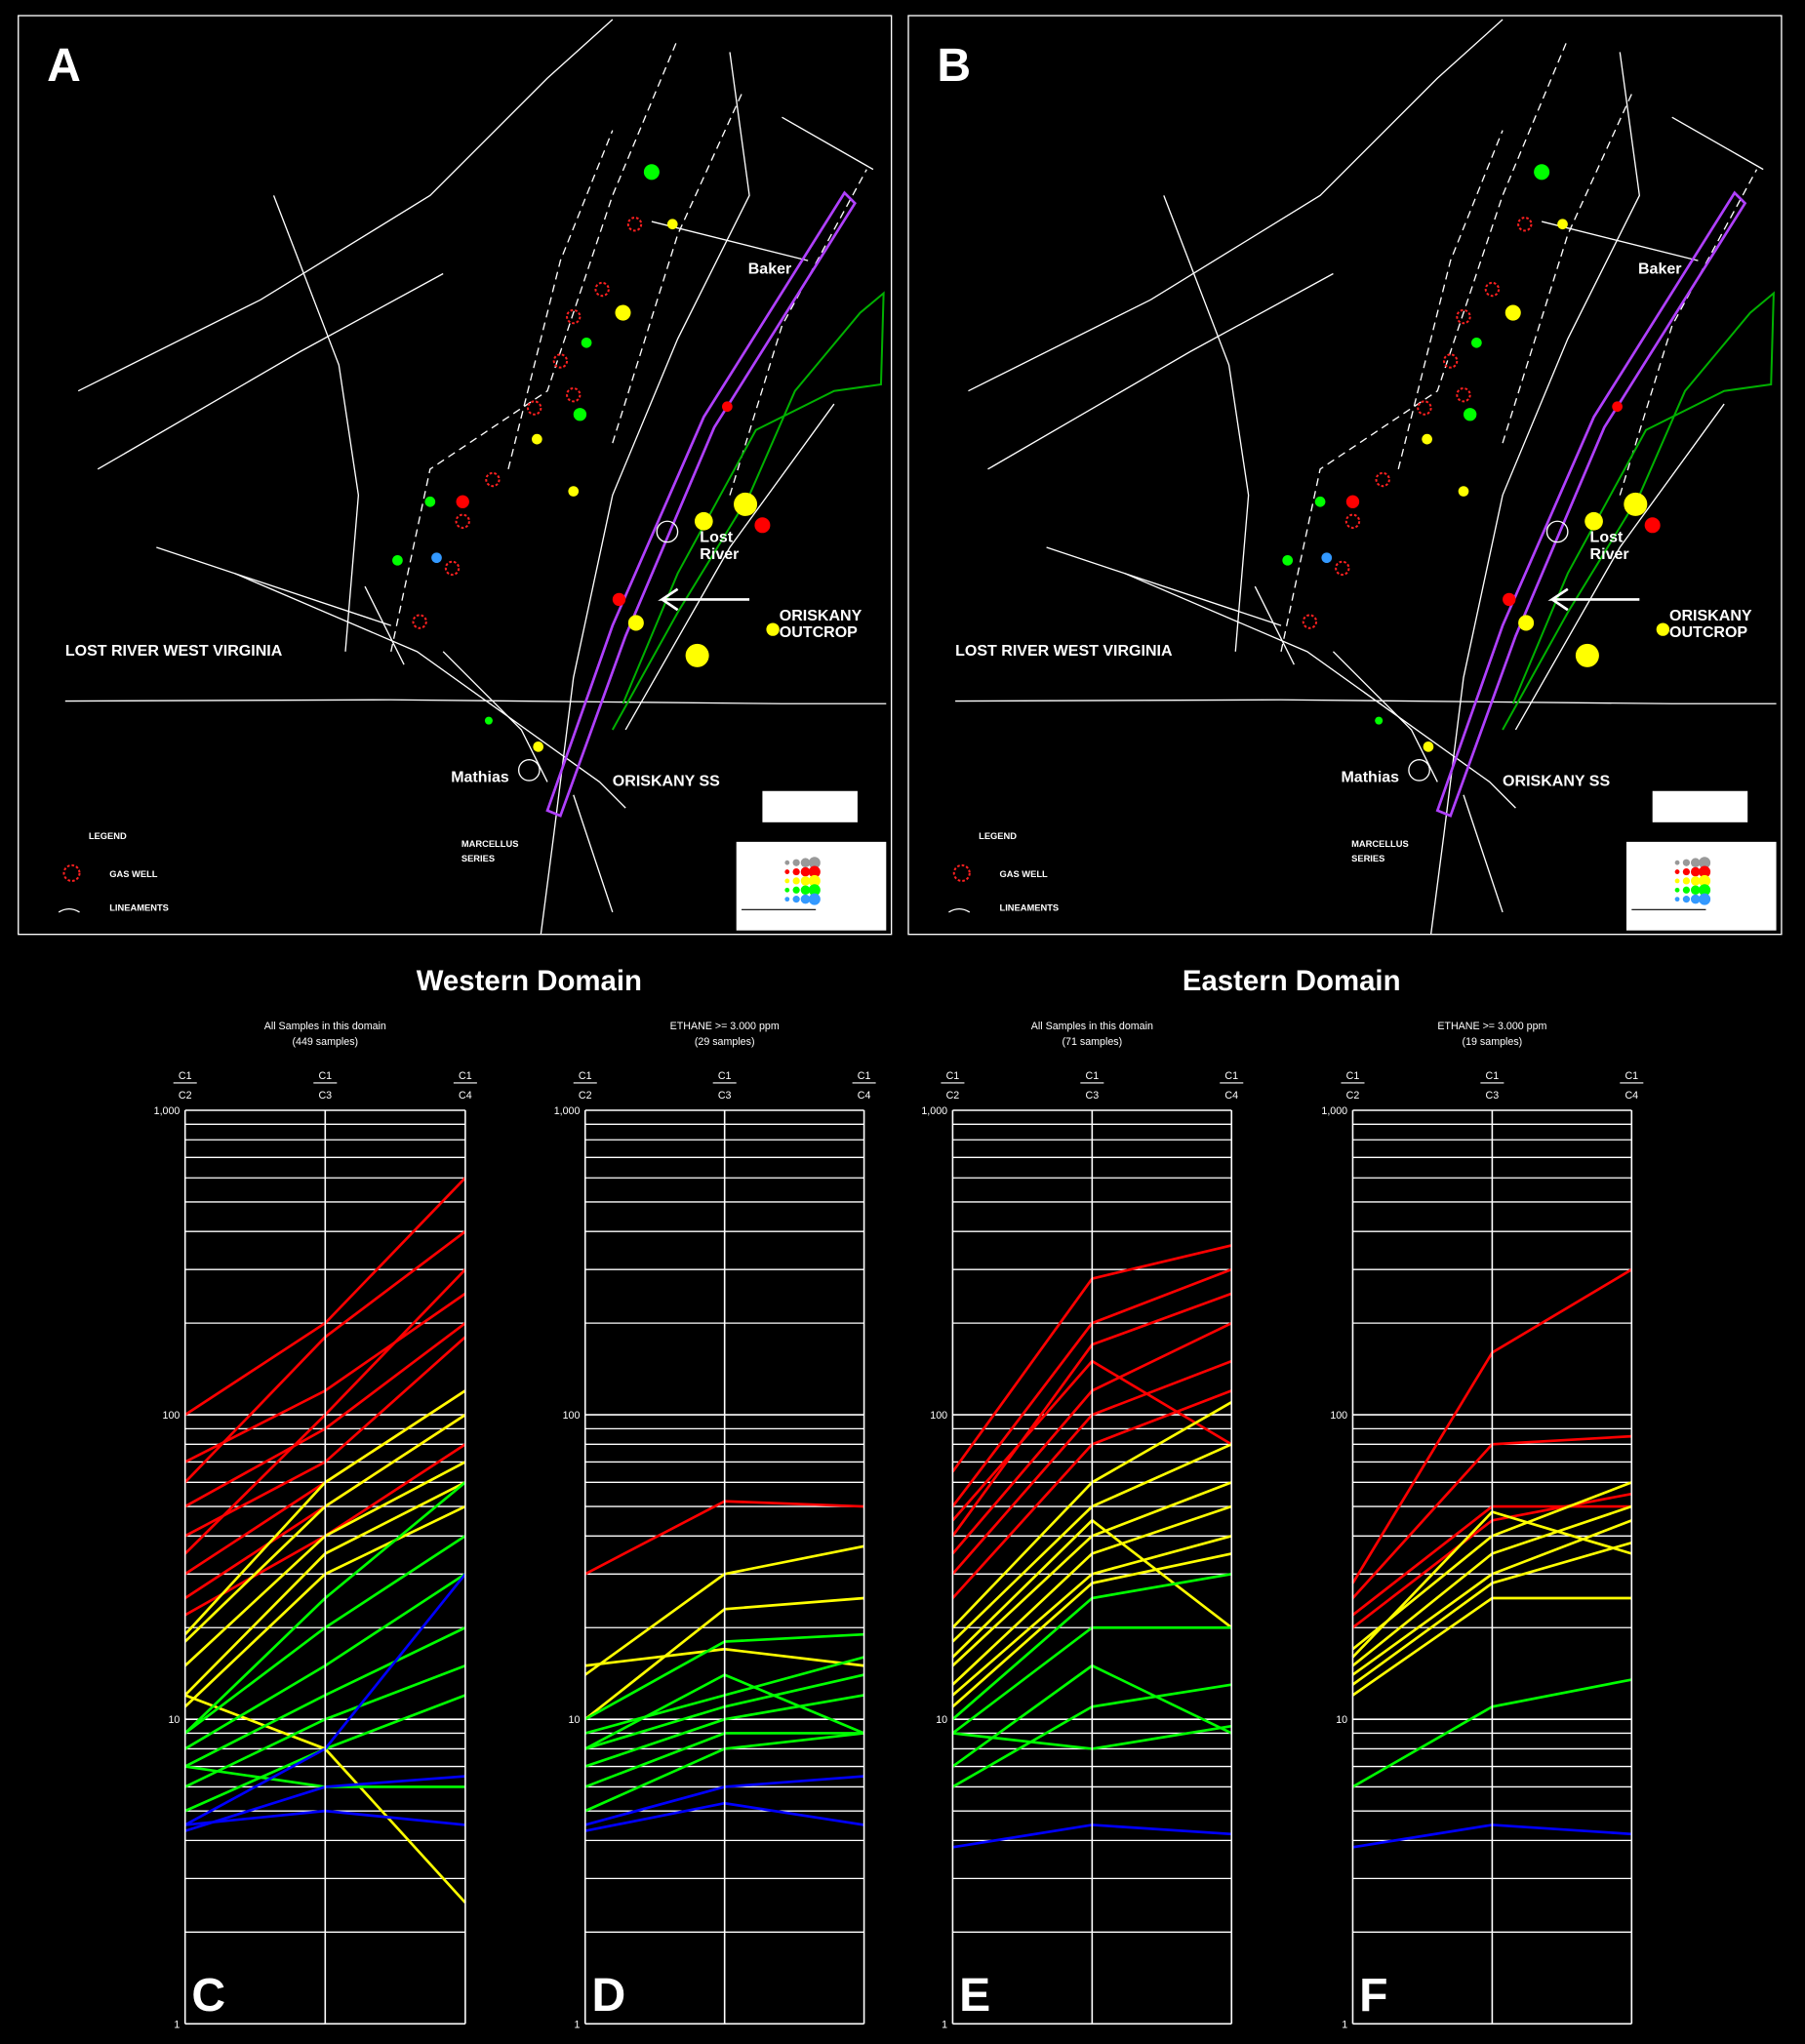 The height and width of the screenshot is (2044, 1805). Describe the element at coordinates (69, 910) in the screenshot. I see `legend-lineament` at that location.